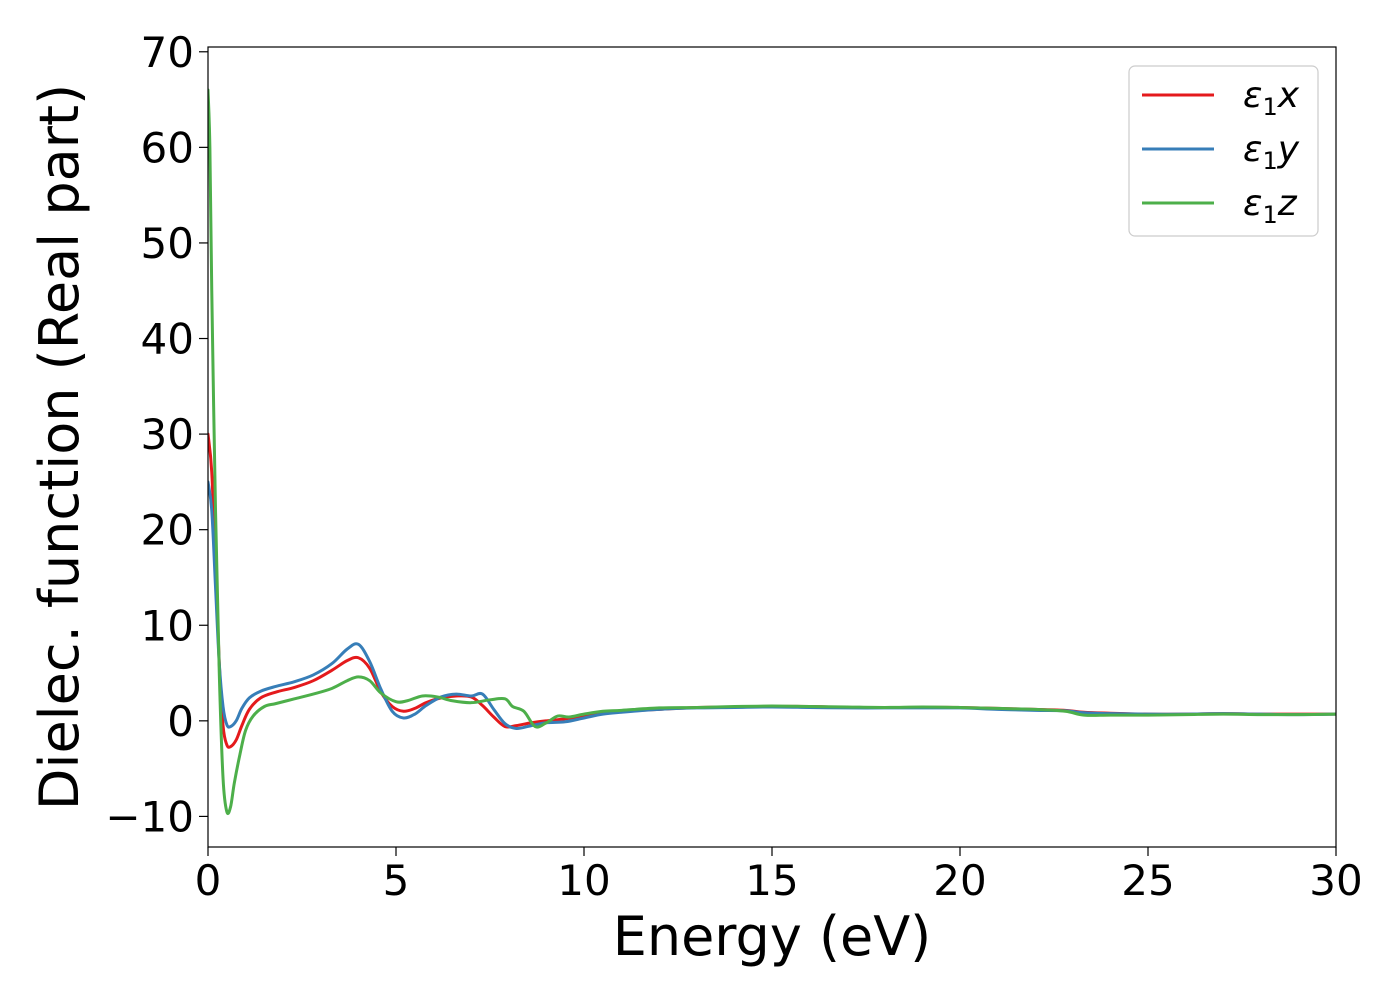  I want to click on legend-label-y: ε1y, so click(1271, 152).